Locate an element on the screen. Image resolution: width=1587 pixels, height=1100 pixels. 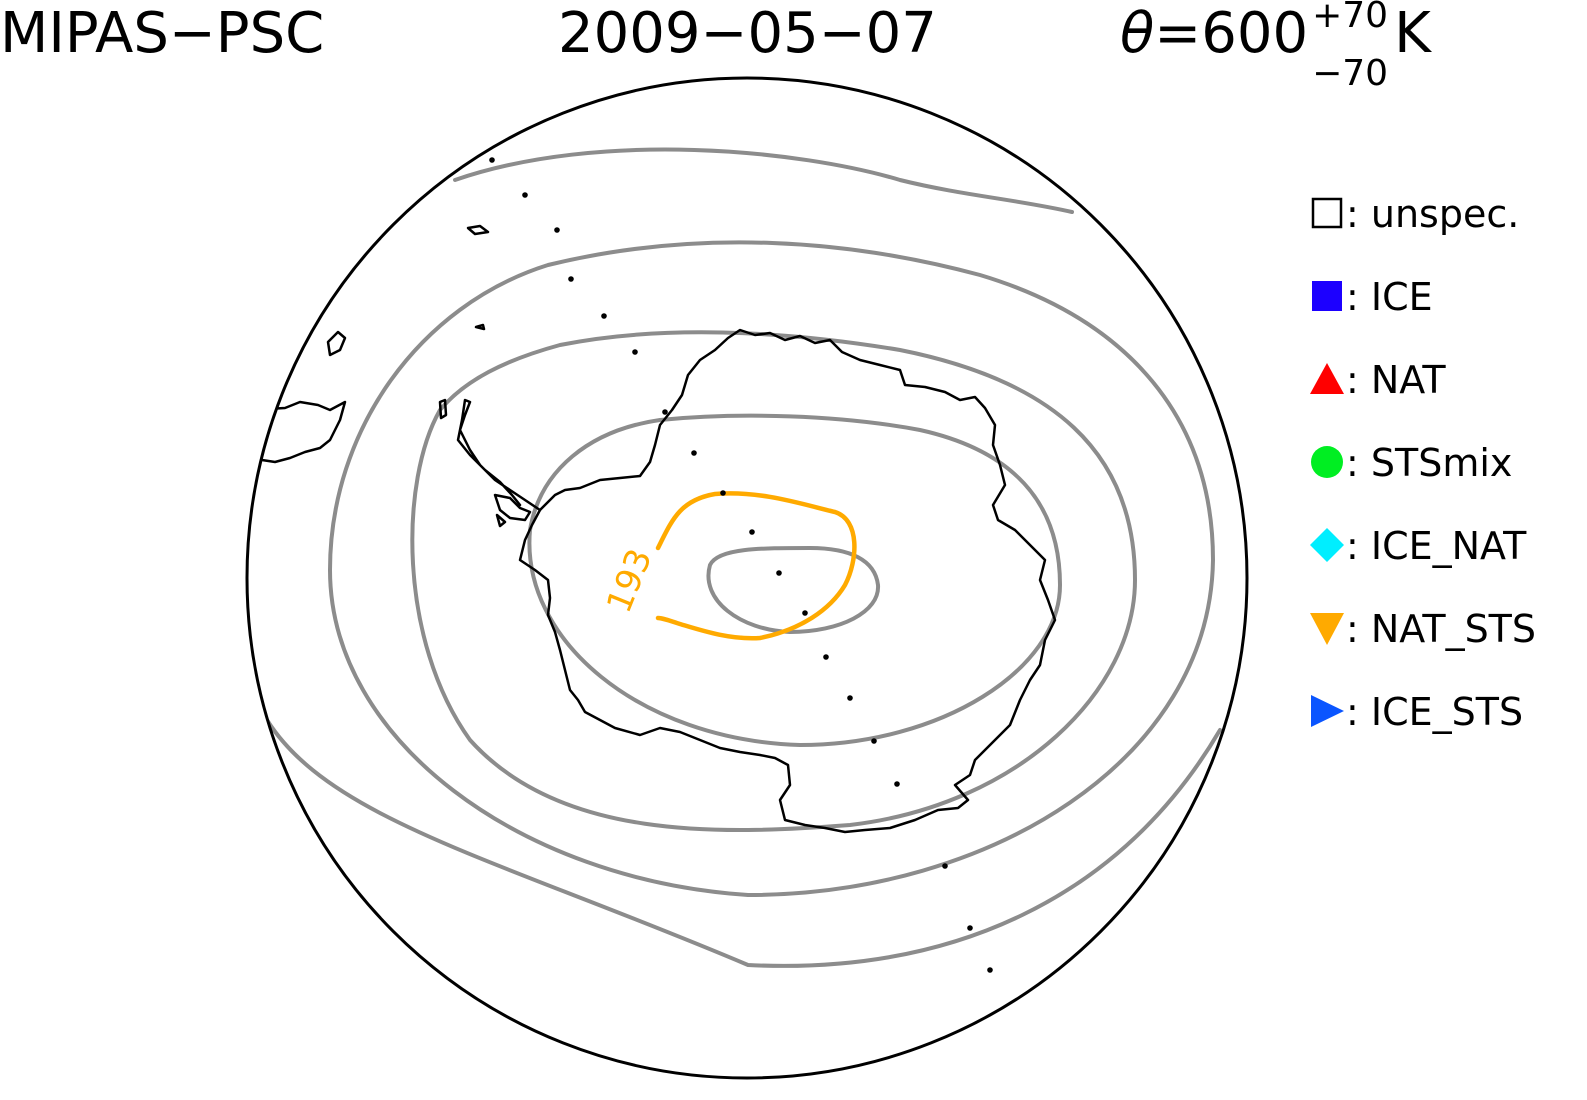
triangle-right-icon is located at coordinates (1327, 711).